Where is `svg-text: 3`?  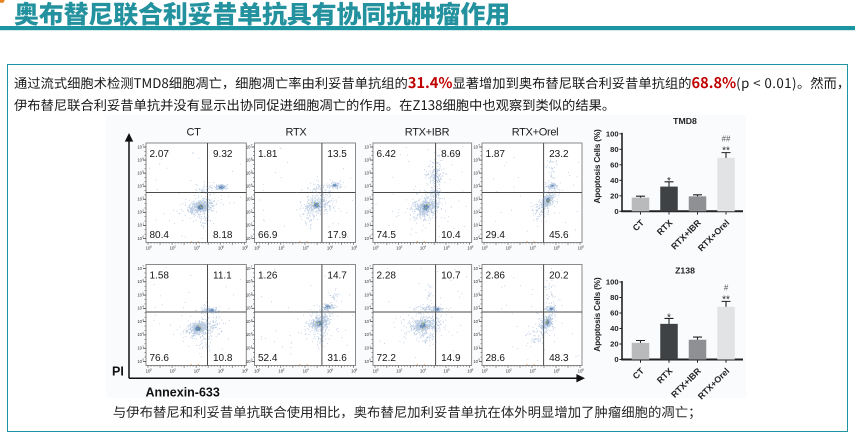
svg-text: 3 is located at coordinates (479, 320).